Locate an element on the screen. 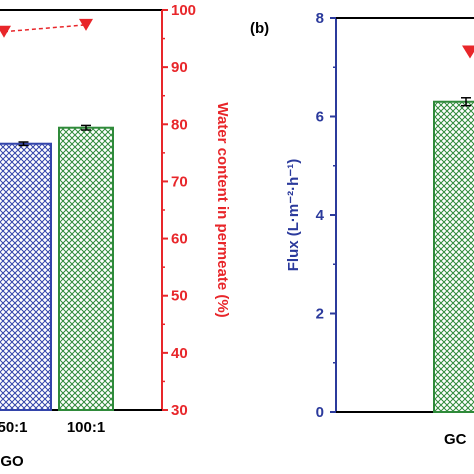 This screenshot has width=474, height=474. y-axis-tick-label: 2 is located at coordinates (320, 314).